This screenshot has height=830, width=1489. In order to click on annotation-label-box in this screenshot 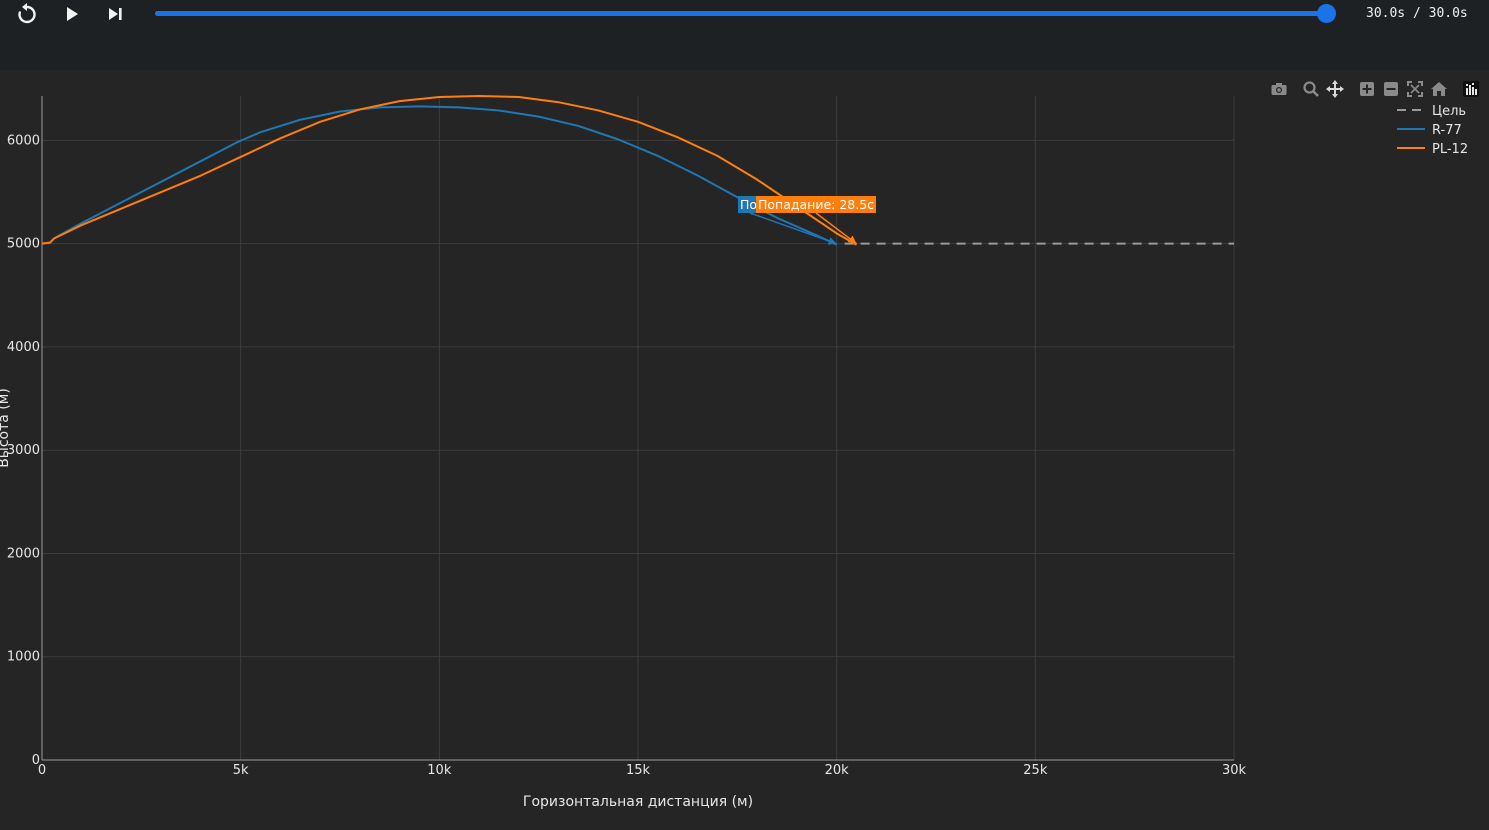, I will do `click(816, 204)`.